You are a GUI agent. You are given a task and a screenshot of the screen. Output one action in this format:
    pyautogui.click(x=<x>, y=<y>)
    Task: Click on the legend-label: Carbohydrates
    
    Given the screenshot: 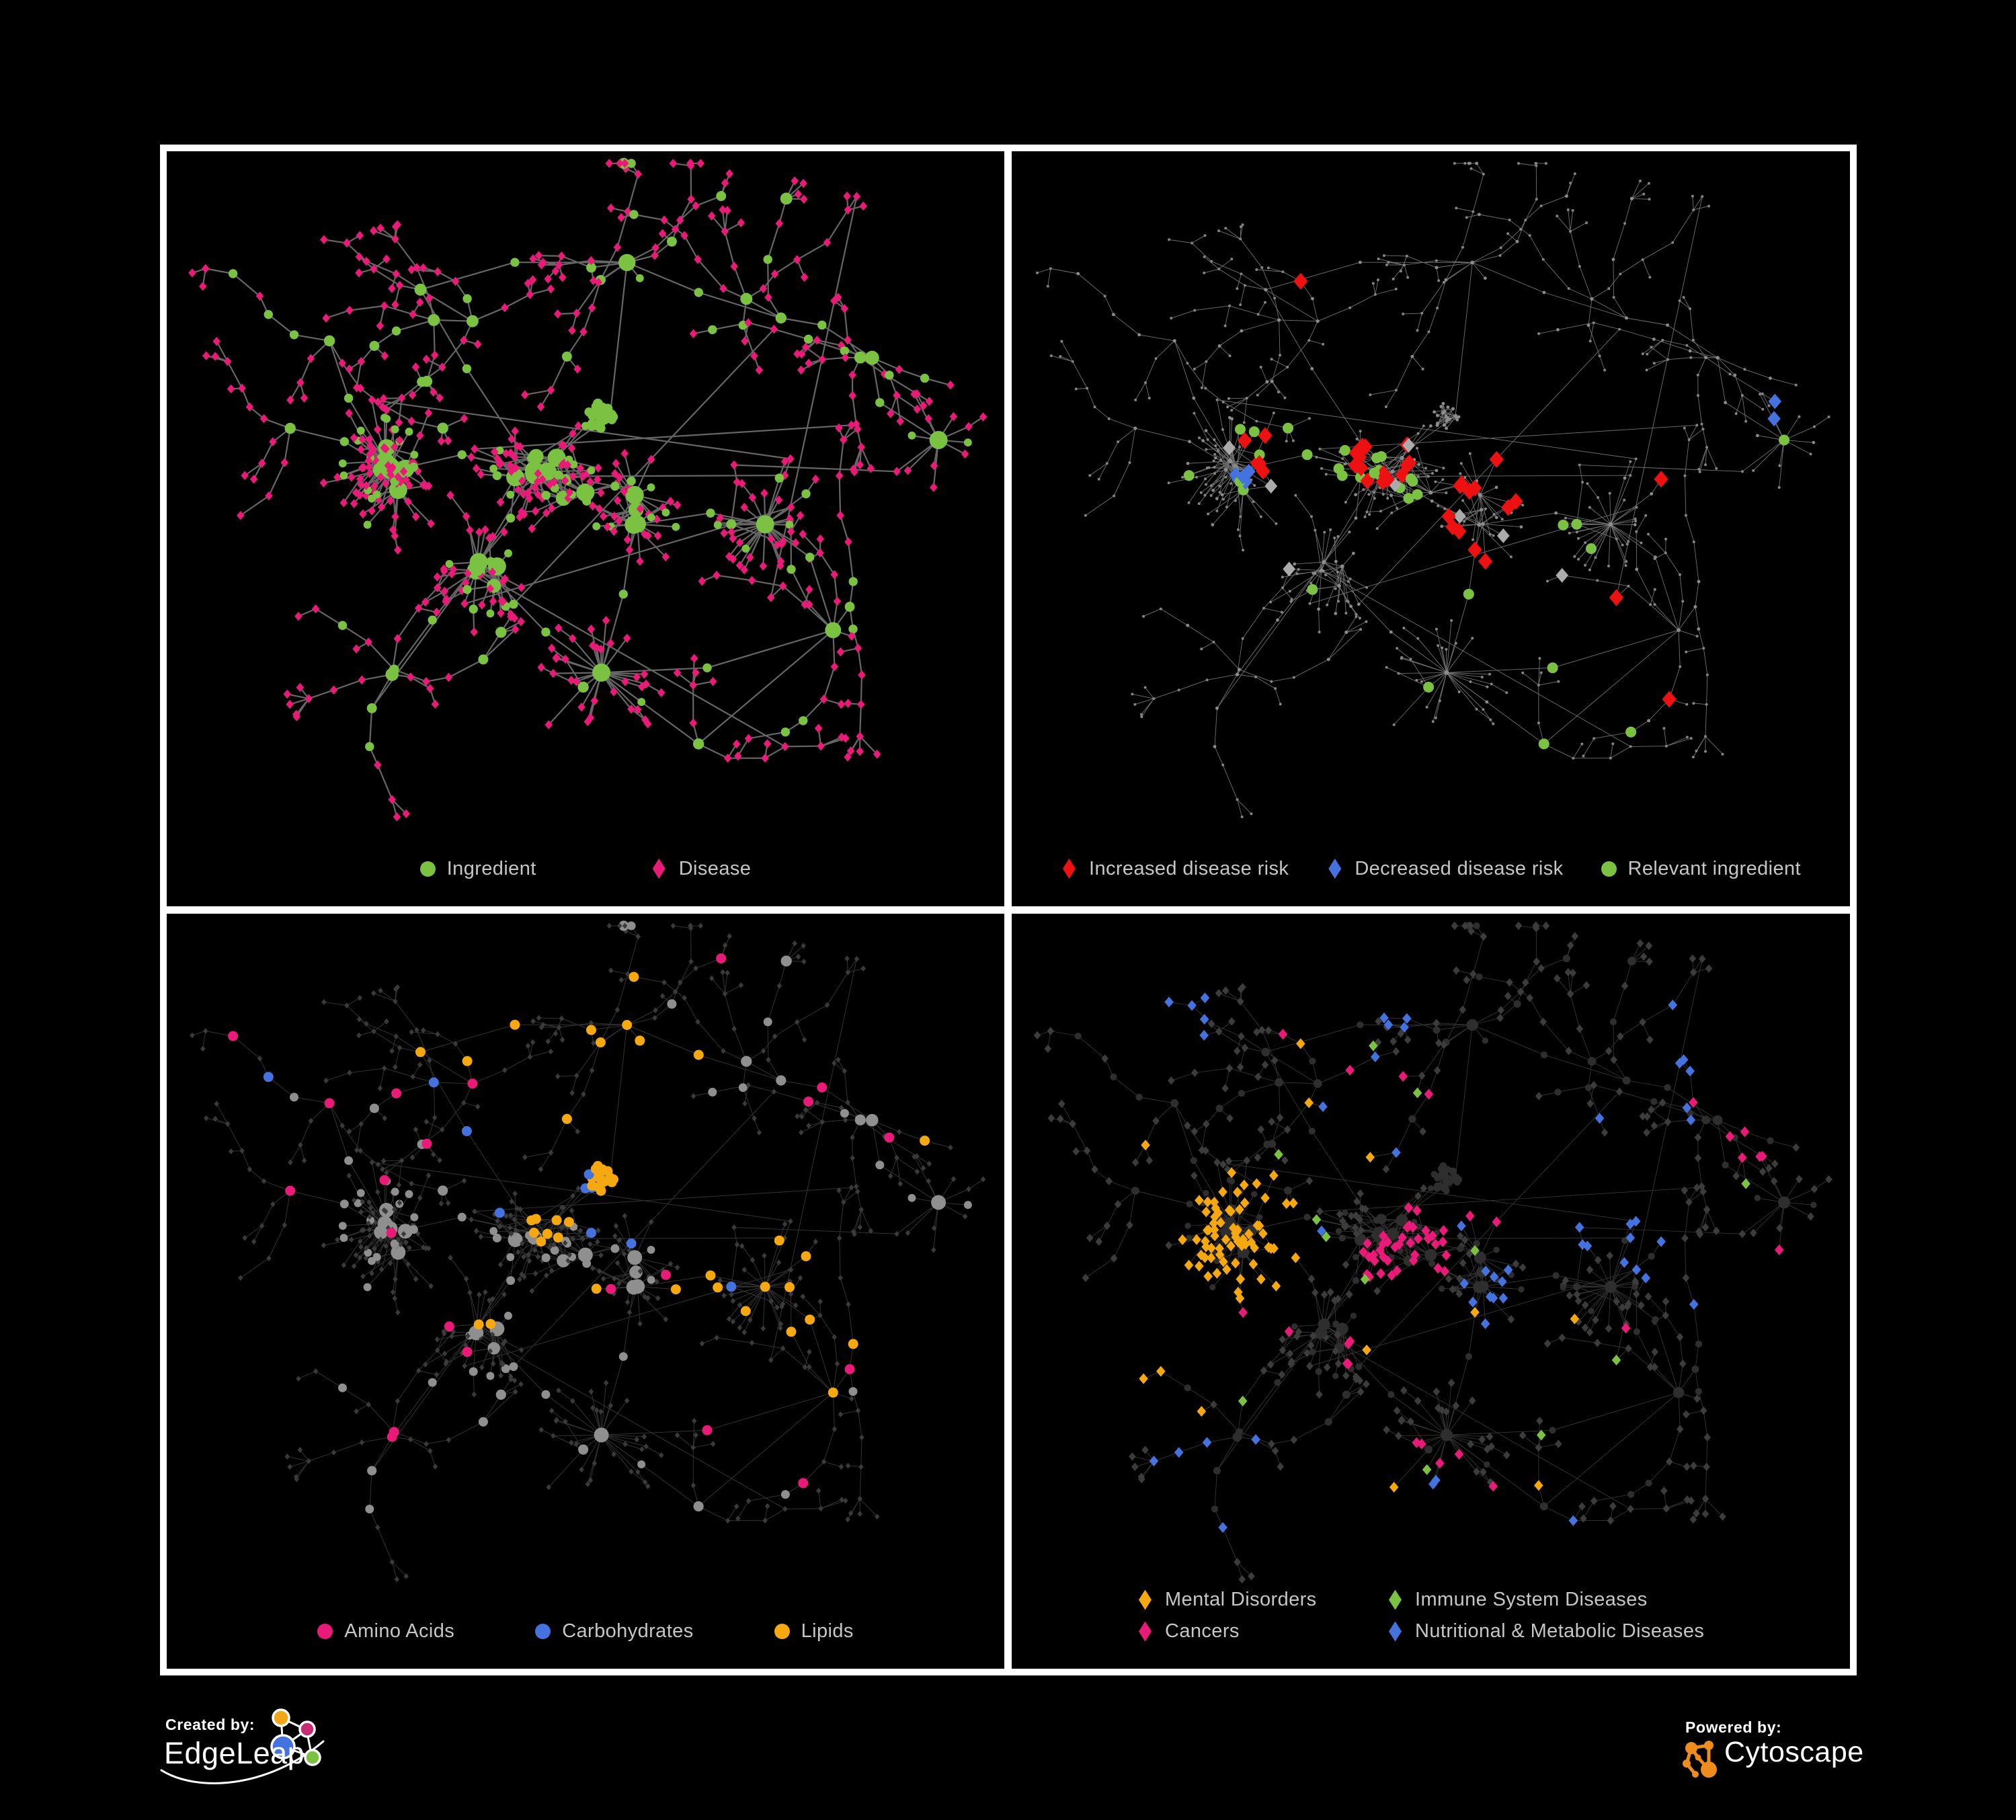 What is the action you would take?
    pyautogui.click(x=628, y=1631)
    